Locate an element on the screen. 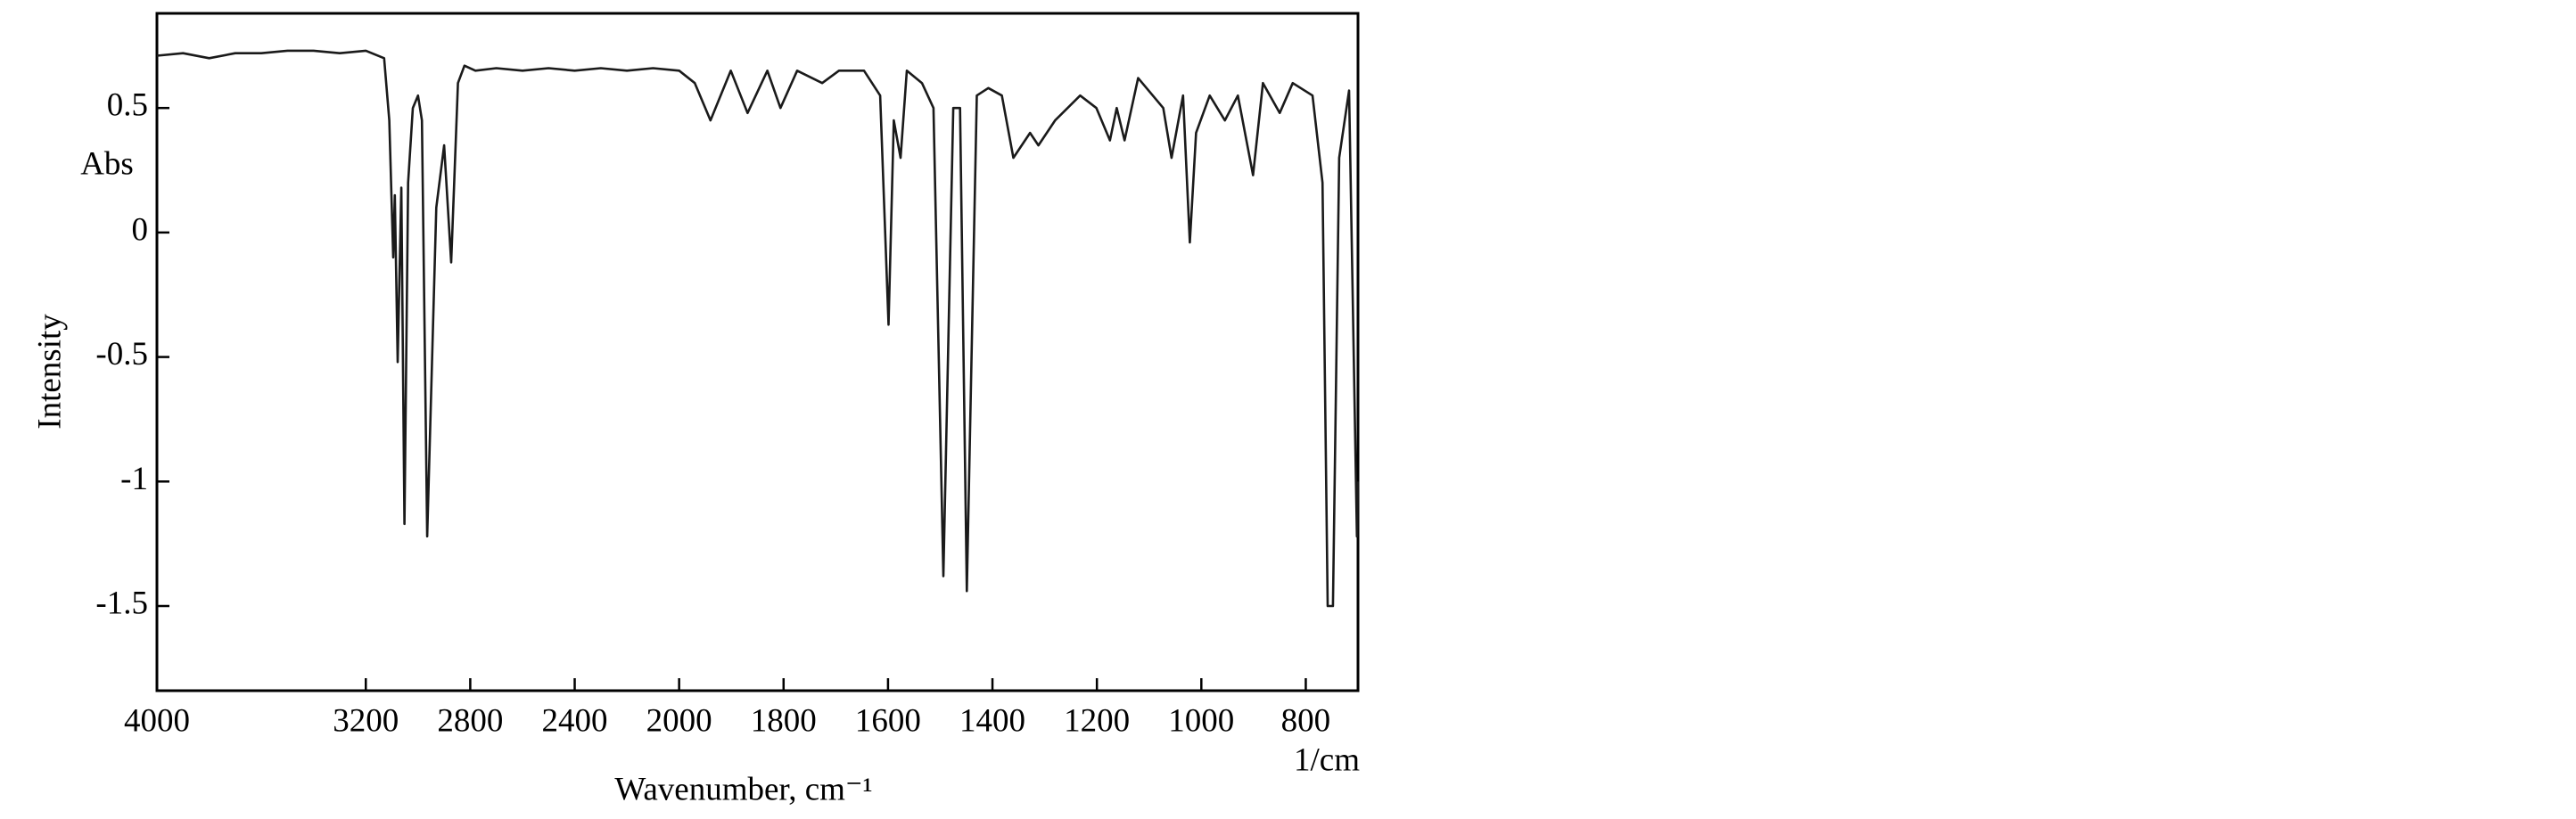  y-tick-label: 0 is located at coordinates (140, 229).